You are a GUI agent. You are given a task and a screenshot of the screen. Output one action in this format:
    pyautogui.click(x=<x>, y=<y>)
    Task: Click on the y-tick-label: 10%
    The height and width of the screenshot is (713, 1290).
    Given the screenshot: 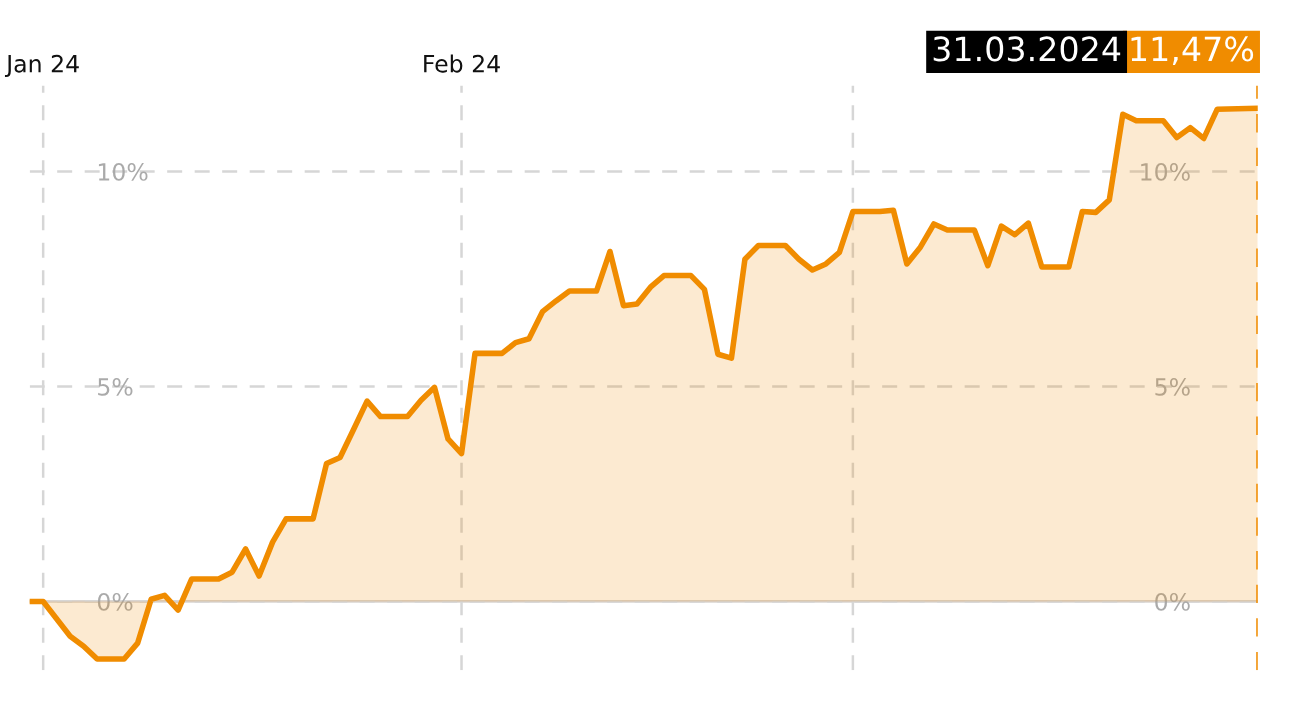 What is the action you would take?
    pyautogui.click(x=123, y=171)
    